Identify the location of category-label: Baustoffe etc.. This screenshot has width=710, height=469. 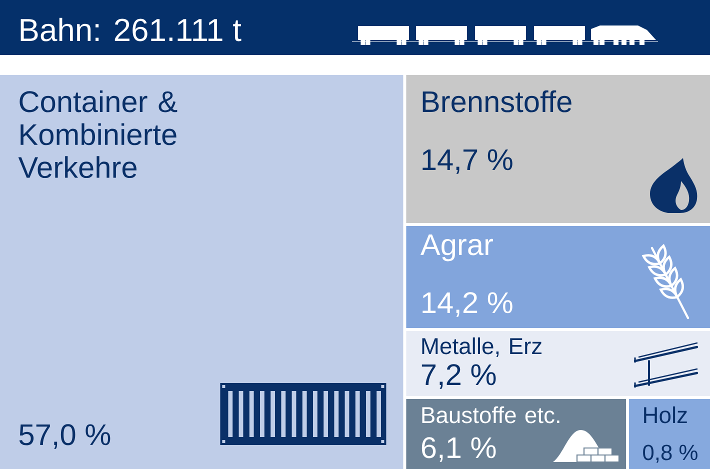
(491, 415).